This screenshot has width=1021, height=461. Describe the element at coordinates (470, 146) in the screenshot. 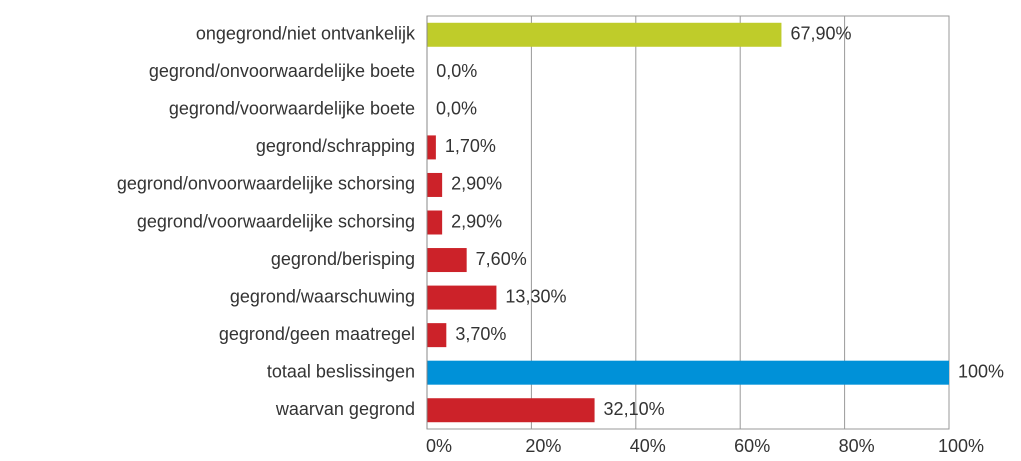

I see `value-label: 1,70%` at that location.